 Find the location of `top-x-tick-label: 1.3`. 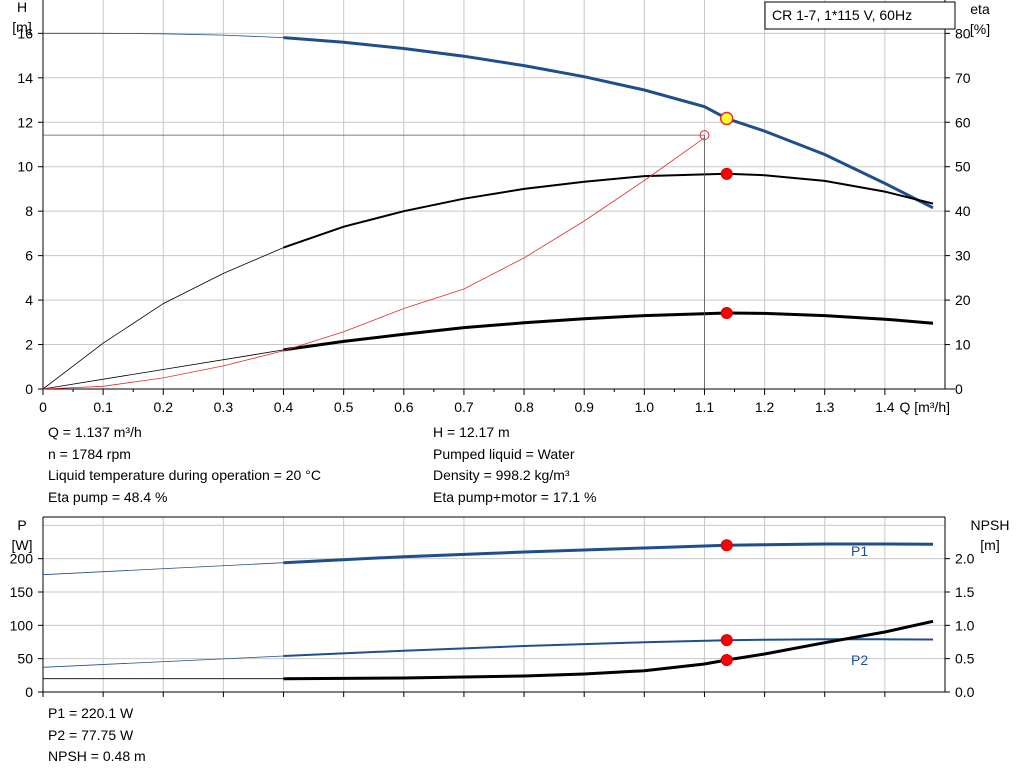

top-x-tick-label: 1.3 is located at coordinates (825, 407).